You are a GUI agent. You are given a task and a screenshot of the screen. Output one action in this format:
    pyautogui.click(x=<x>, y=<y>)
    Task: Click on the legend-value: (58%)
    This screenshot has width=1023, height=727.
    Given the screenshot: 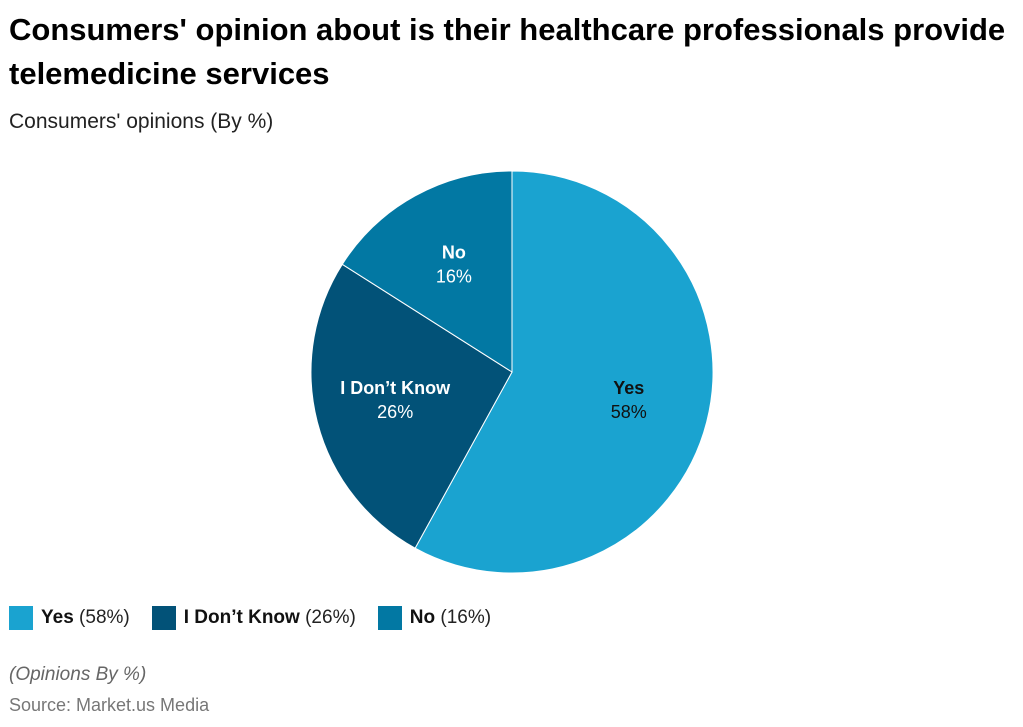 What is the action you would take?
    pyautogui.click(x=104, y=617)
    